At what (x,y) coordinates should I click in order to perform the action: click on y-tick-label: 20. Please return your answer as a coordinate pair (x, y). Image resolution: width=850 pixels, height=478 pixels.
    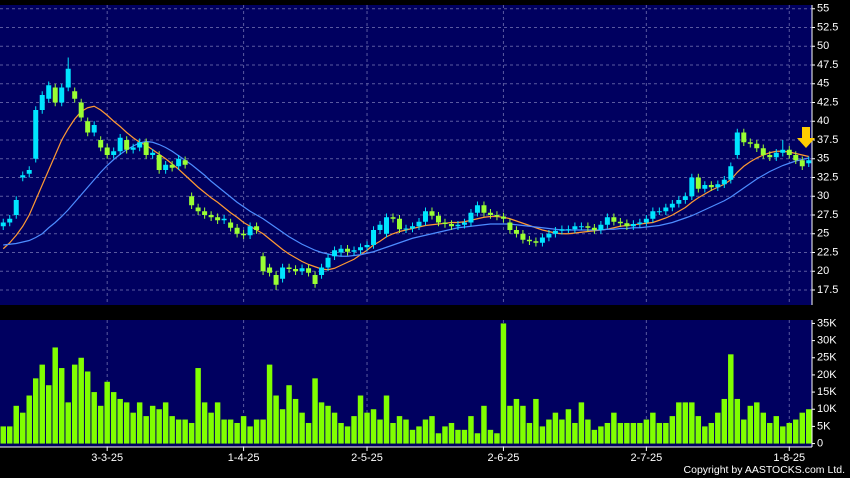
    Looking at the image, I should click on (823, 271).